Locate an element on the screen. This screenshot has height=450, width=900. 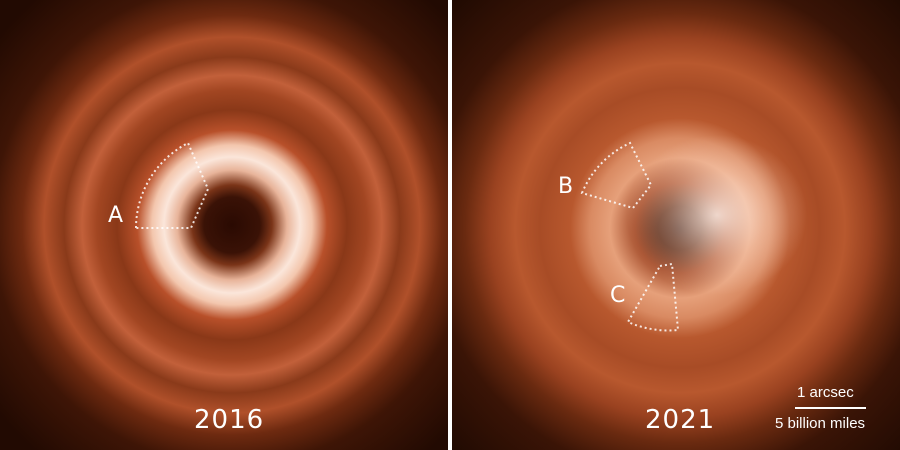
region-a-wedge is located at coordinates (172, 185).